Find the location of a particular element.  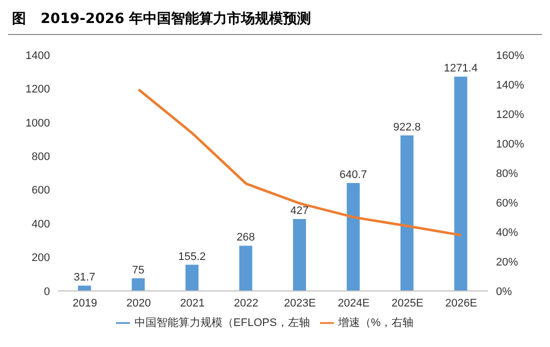

x-tick-label: 2025E is located at coordinates (407, 304).